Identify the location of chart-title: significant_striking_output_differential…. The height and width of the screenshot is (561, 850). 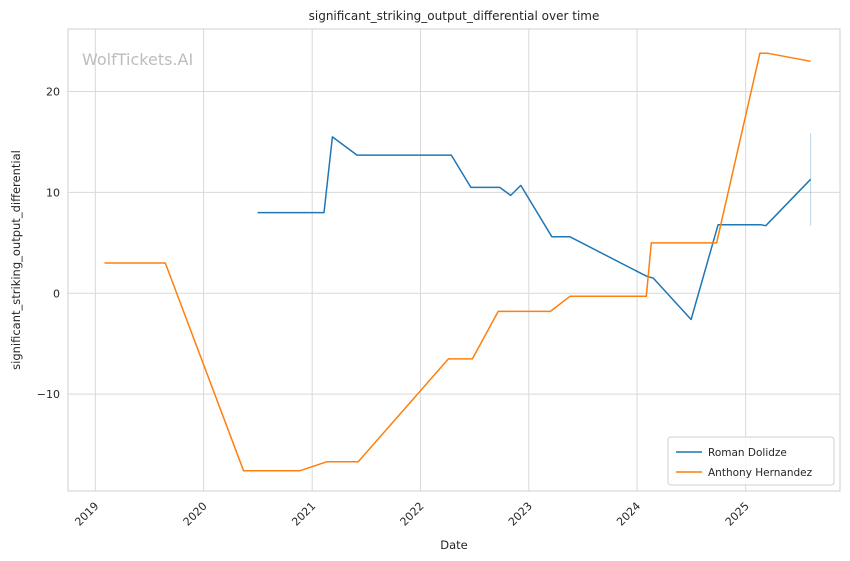
(454, 16).